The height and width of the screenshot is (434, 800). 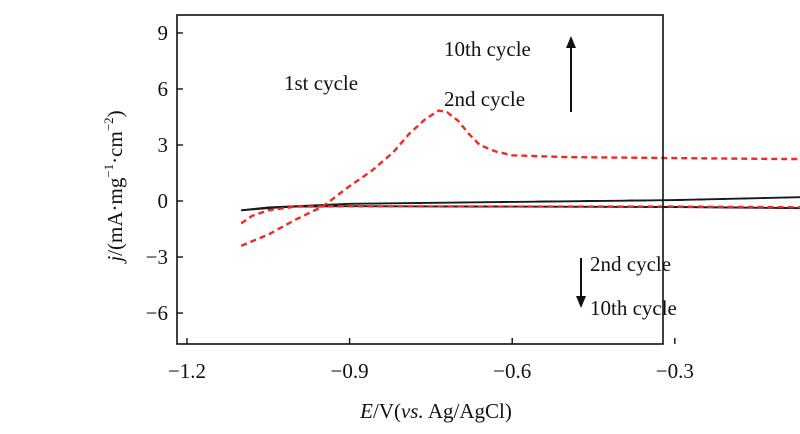 What do you see at coordinates (630, 264) in the screenshot?
I see `annotation-cathodic-2nd-cycle: 2nd cycle` at bounding box center [630, 264].